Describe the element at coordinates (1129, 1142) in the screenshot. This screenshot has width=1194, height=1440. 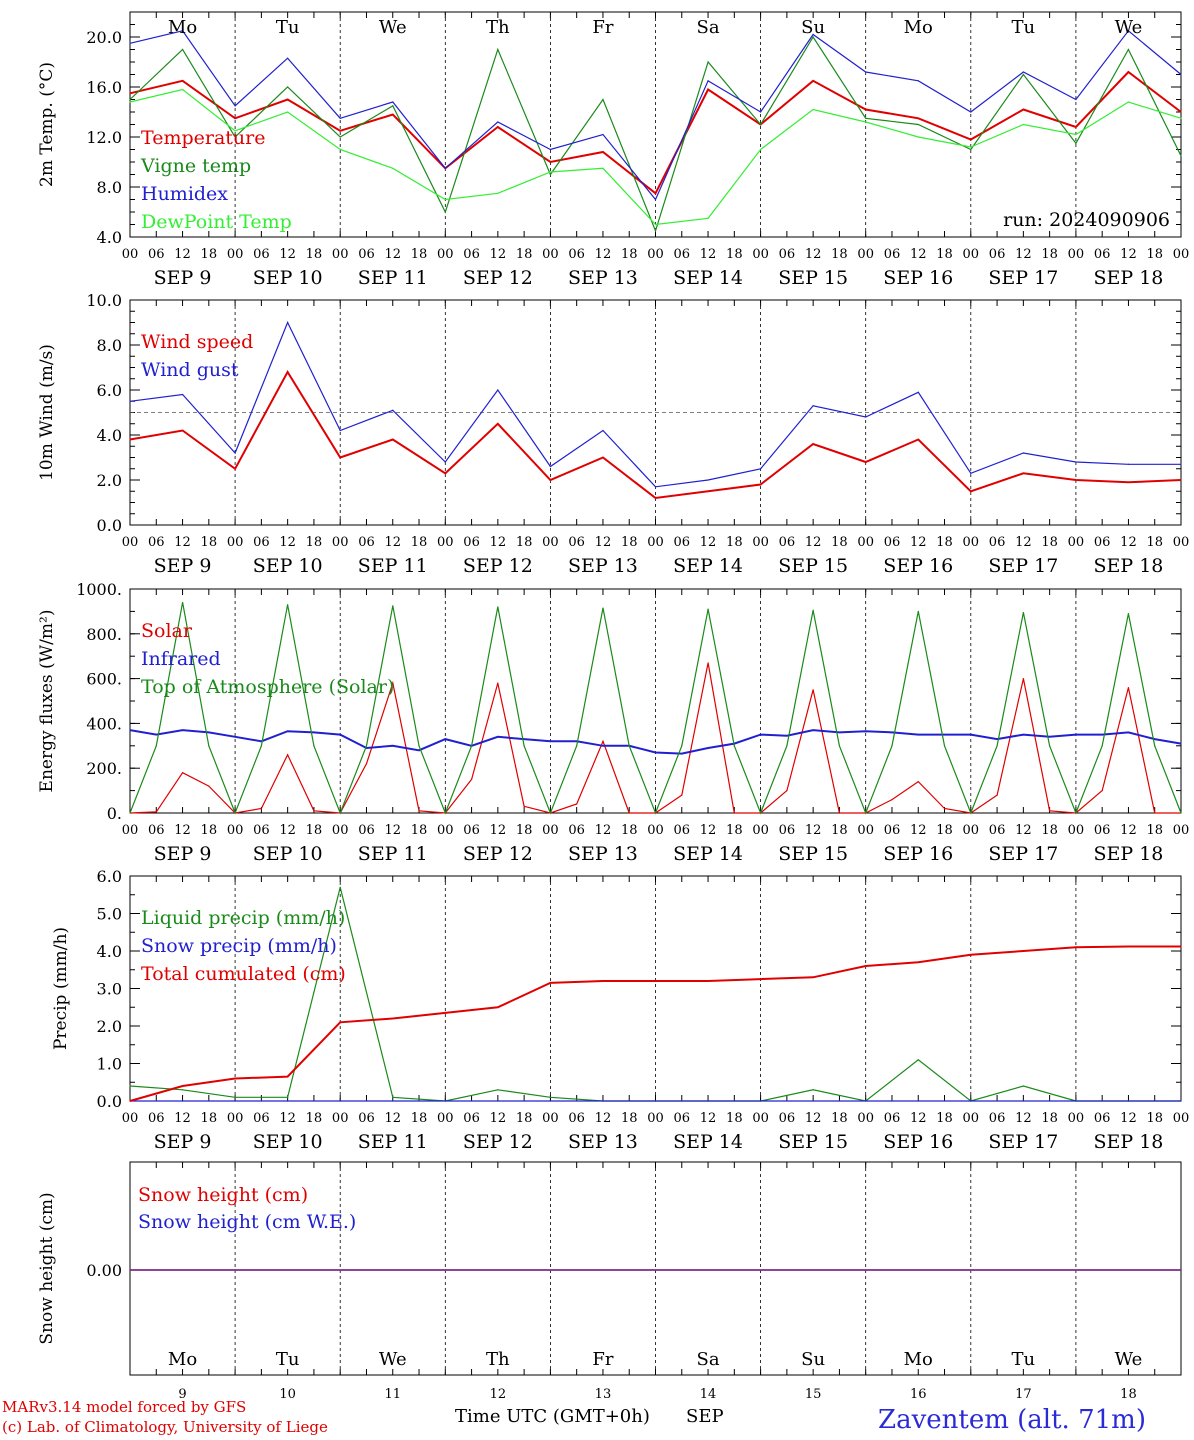
I see `date-label: SEP 18` at that location.